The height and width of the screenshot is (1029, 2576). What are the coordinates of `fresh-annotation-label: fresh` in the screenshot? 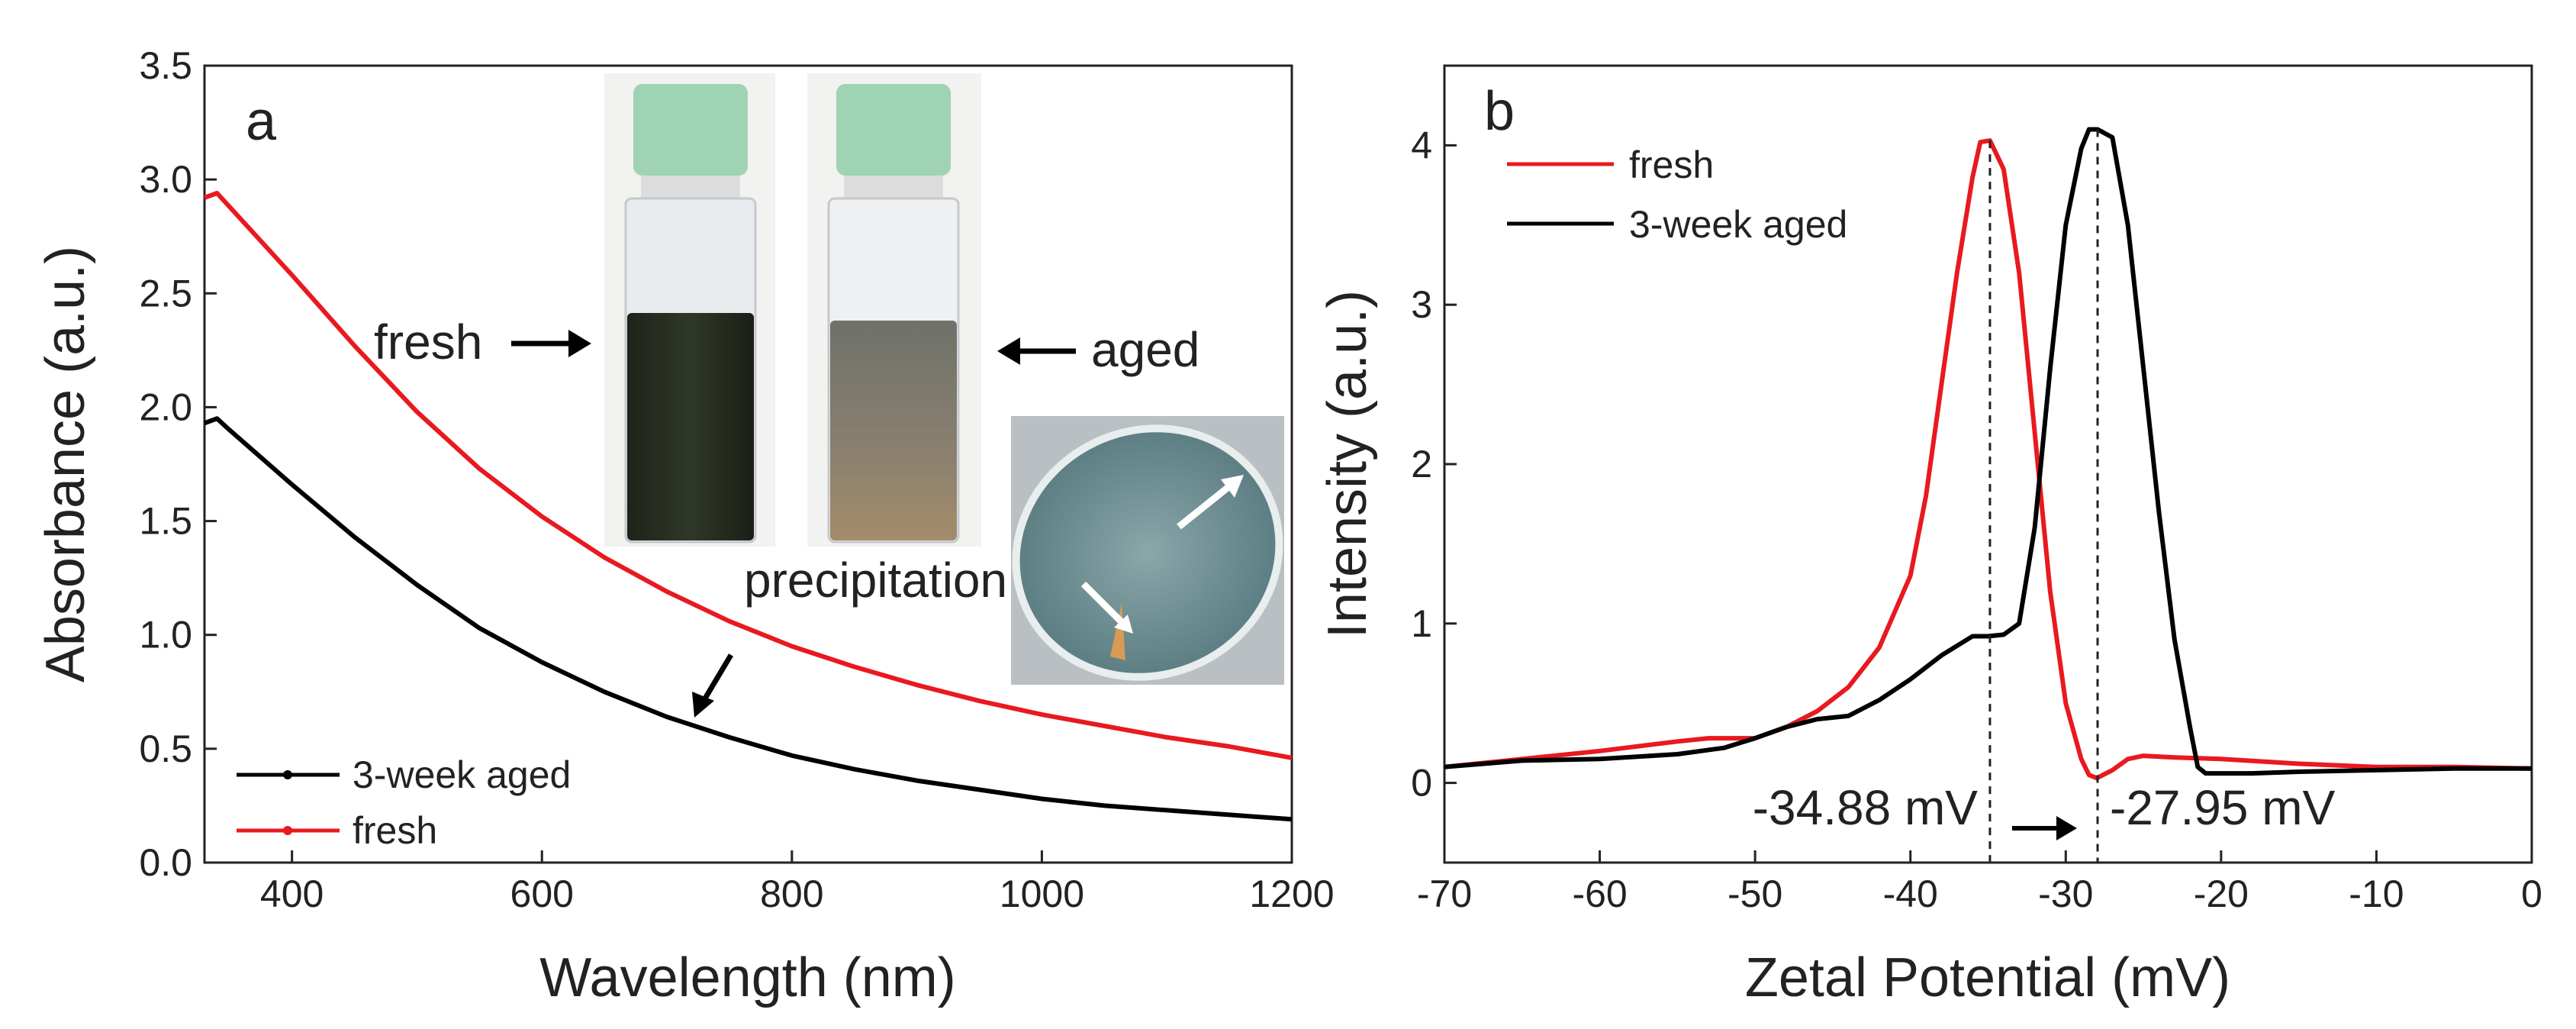 It's located at (428, 342).